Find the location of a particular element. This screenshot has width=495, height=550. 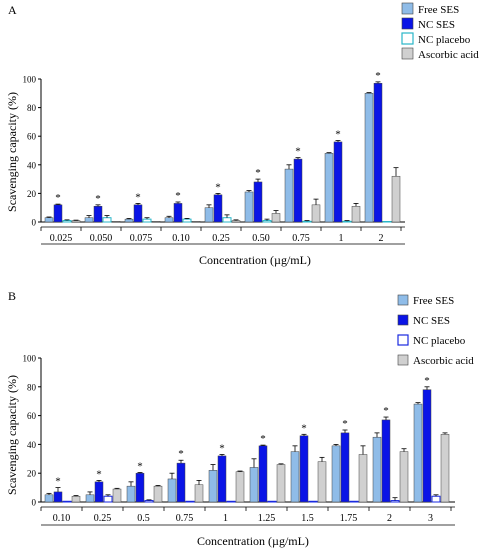

panel-a-legend-label: Free SES is located at coordinates (438, 10).